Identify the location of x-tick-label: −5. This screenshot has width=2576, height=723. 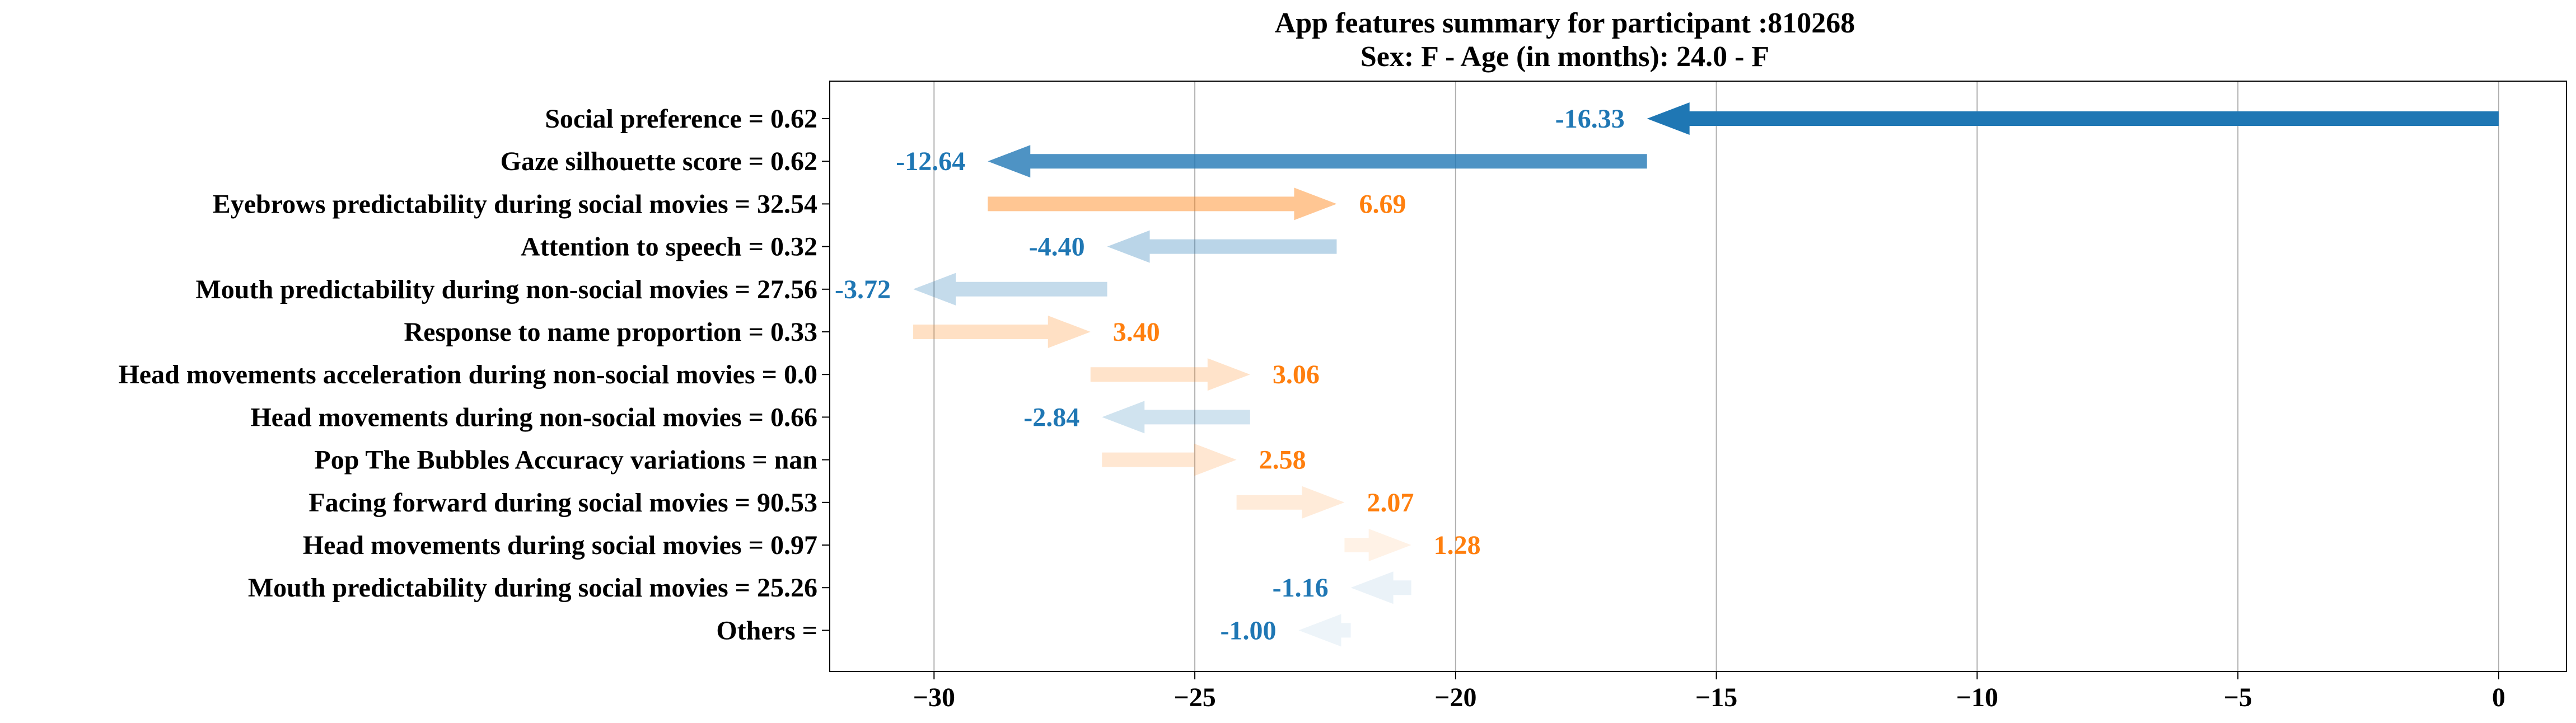
(2237, 698).